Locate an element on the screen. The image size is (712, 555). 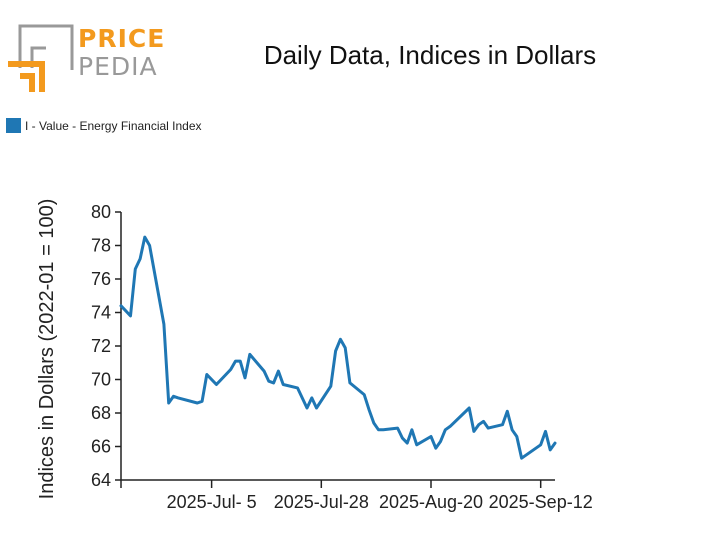
y-tick-label: 68 is located at coordinates (101, 413).